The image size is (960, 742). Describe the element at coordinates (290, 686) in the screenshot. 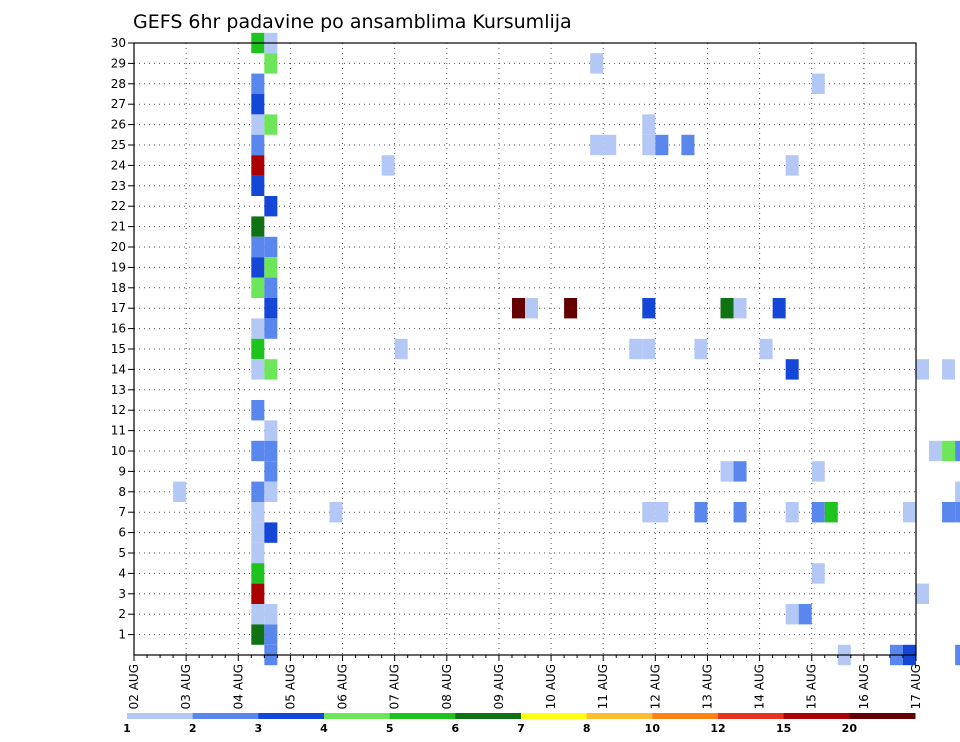

I see `x-tick-label: 05 AUG` at that location.